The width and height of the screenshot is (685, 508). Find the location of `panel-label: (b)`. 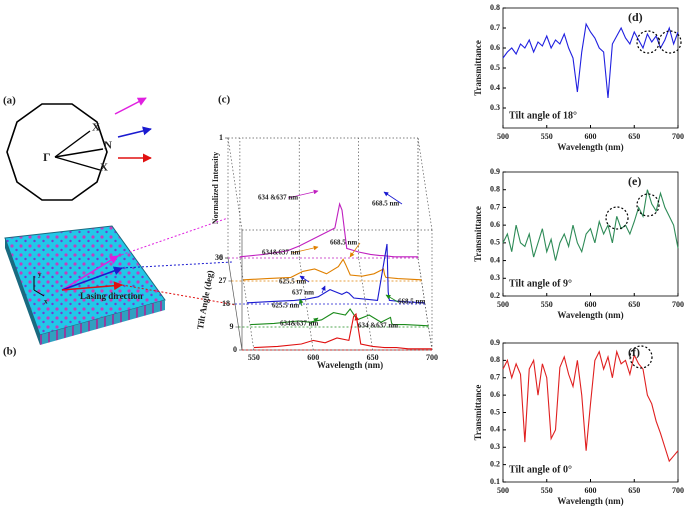

panel-label: (b) is located at coordinates (10, 352).